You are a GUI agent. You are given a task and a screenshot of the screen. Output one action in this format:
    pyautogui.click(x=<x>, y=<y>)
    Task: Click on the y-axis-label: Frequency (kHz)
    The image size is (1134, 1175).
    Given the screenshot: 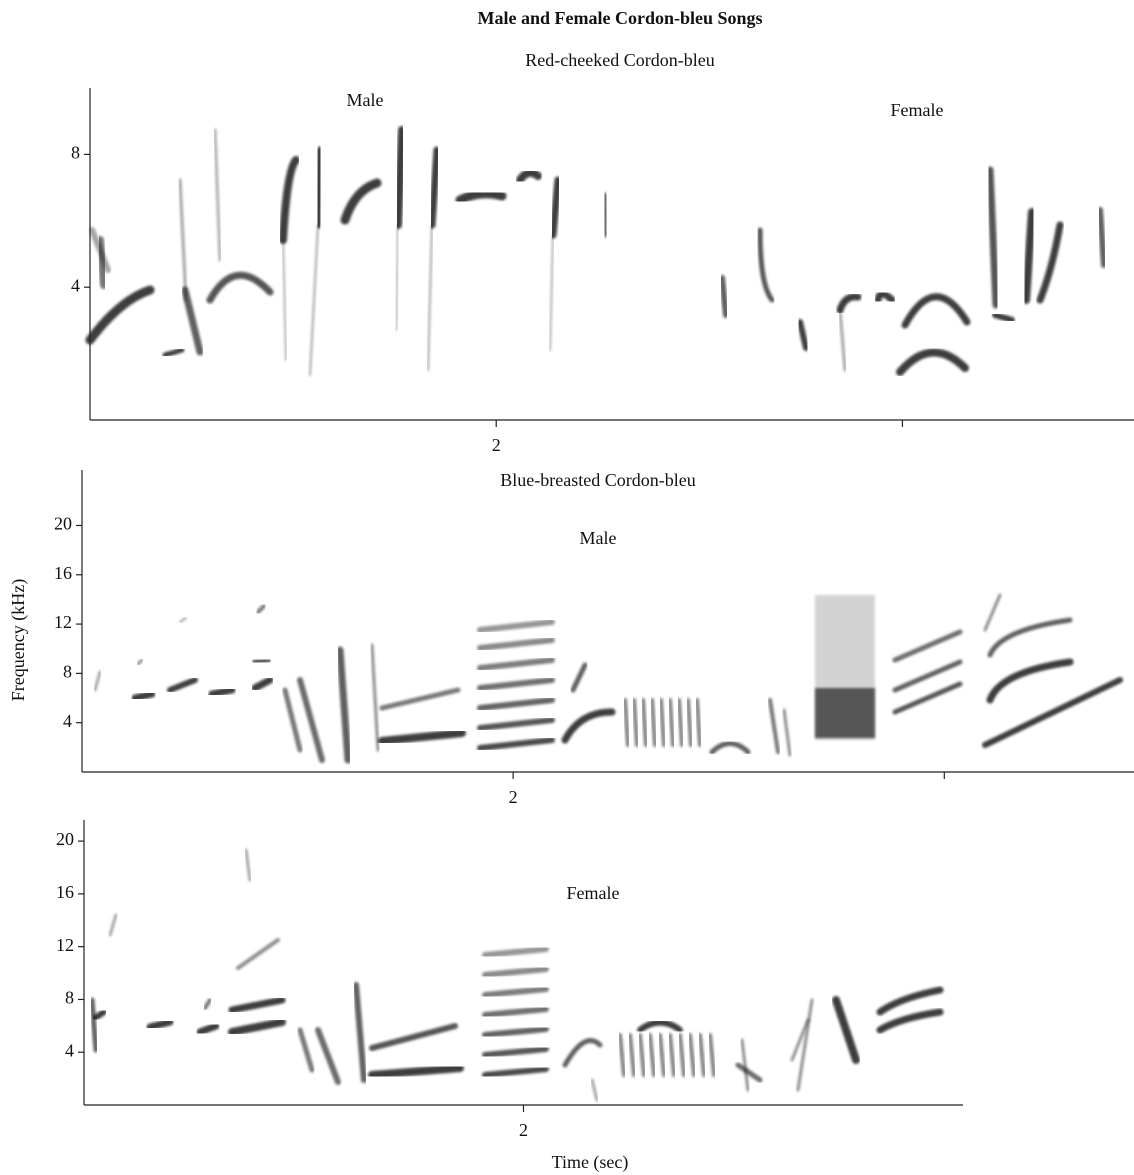 What is the action you would take?
    pyautogui.click(x=18, y=640)
    